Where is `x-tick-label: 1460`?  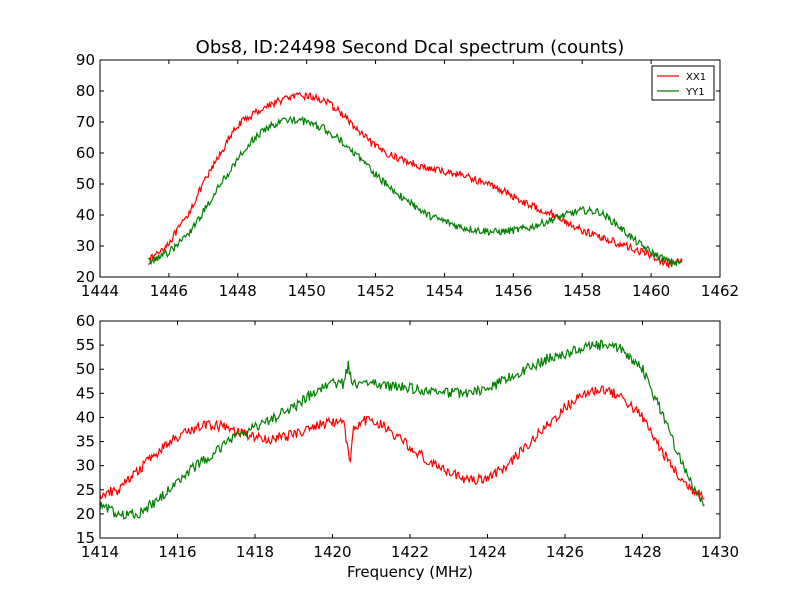
x-tick-label: 1460 is located at coordinates (651, 291).